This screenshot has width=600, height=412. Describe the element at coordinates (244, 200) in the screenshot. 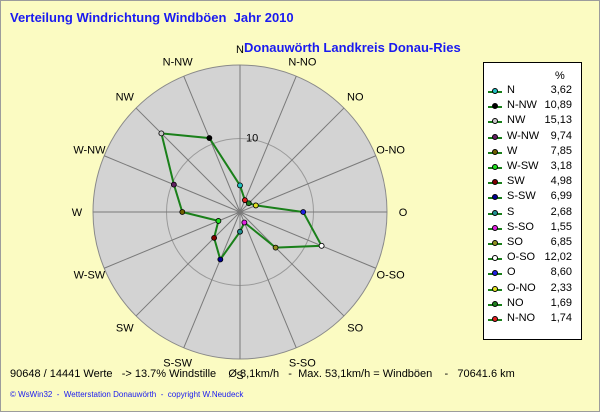

I see `data-point-n-no` at that location.